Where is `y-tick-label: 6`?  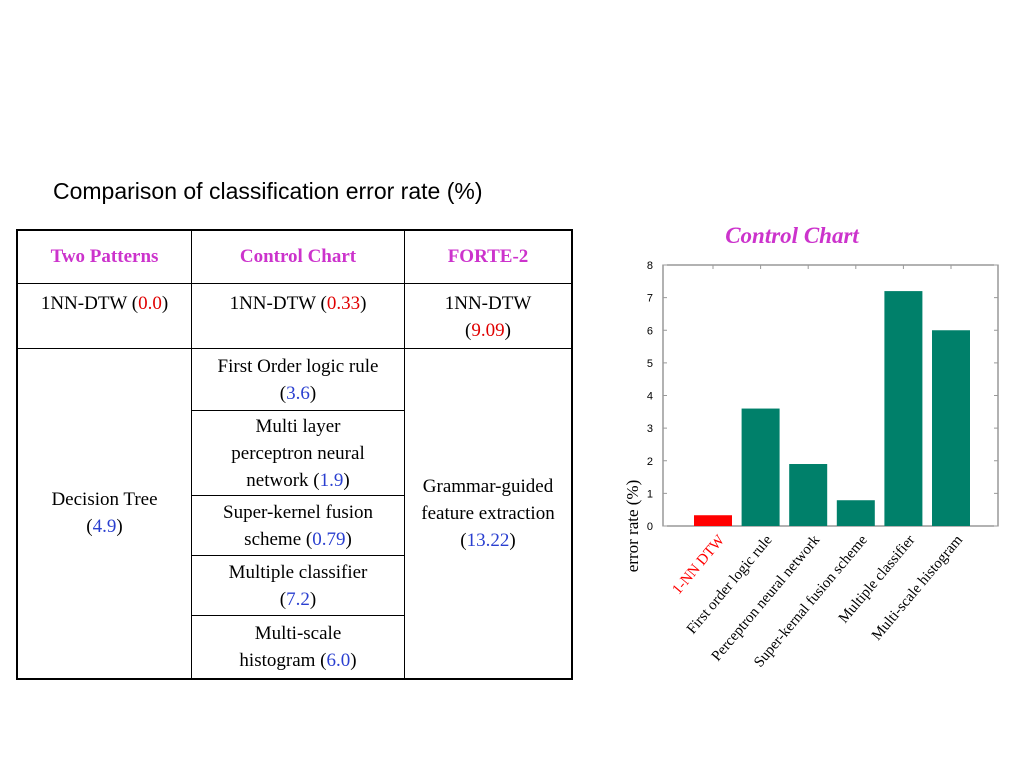 y-tick-label: 6 is located at coordinates (650, 331).